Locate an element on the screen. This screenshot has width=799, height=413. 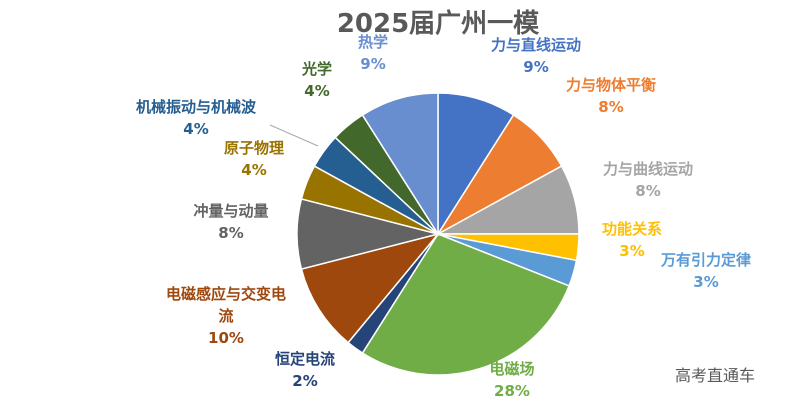
slice-label: 力与直线运动 9% is located at coordinates (536, 56).